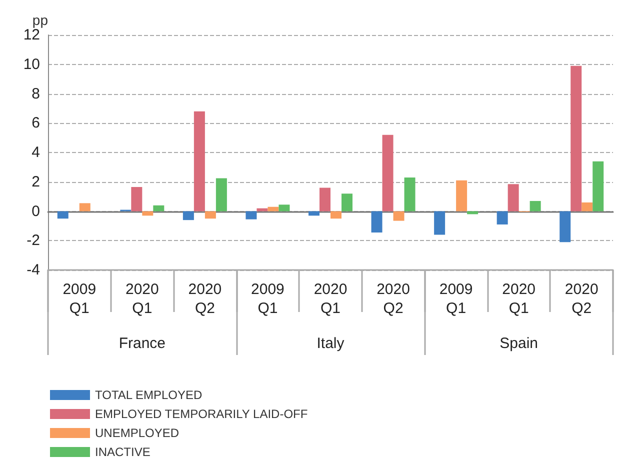 Image resolution: width=619 pixels, height=466 pixels. What do you see at coordinates (519, 343) in the screenshot?
I see `text: Spain` at bounding box center [519, 343].